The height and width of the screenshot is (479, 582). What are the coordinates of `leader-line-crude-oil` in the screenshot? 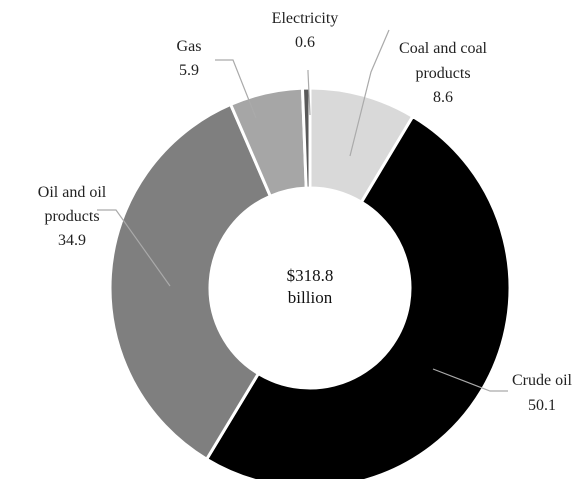 It's located at (470, 380).